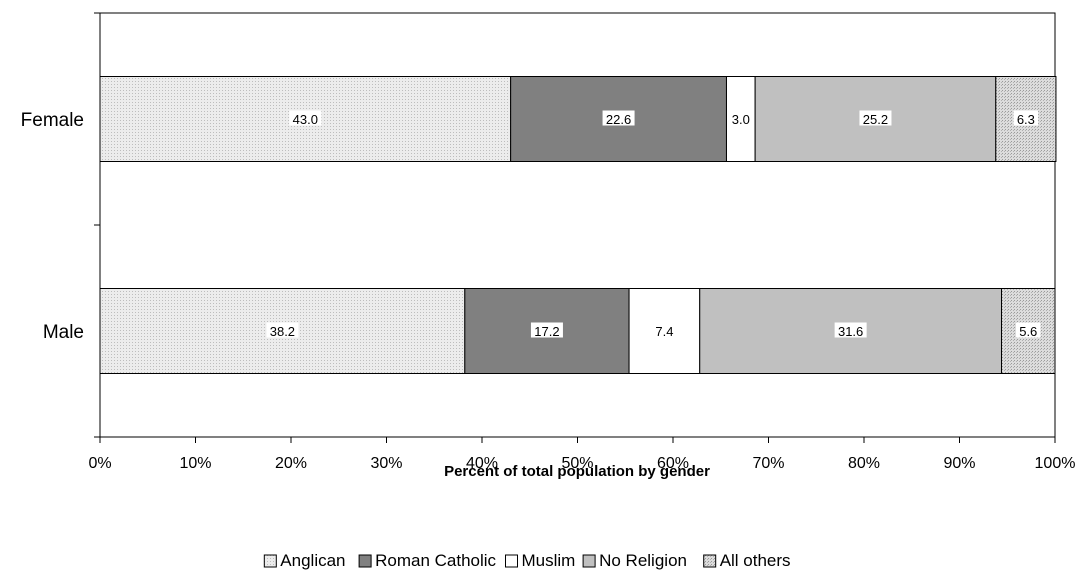 Image resolution: width=1080 pixels, height=576 pixels. What do you see at coordinates (386, 463) in the screenshot?
I see `x-tick-label: 30%` at bounding box center [386, 463].